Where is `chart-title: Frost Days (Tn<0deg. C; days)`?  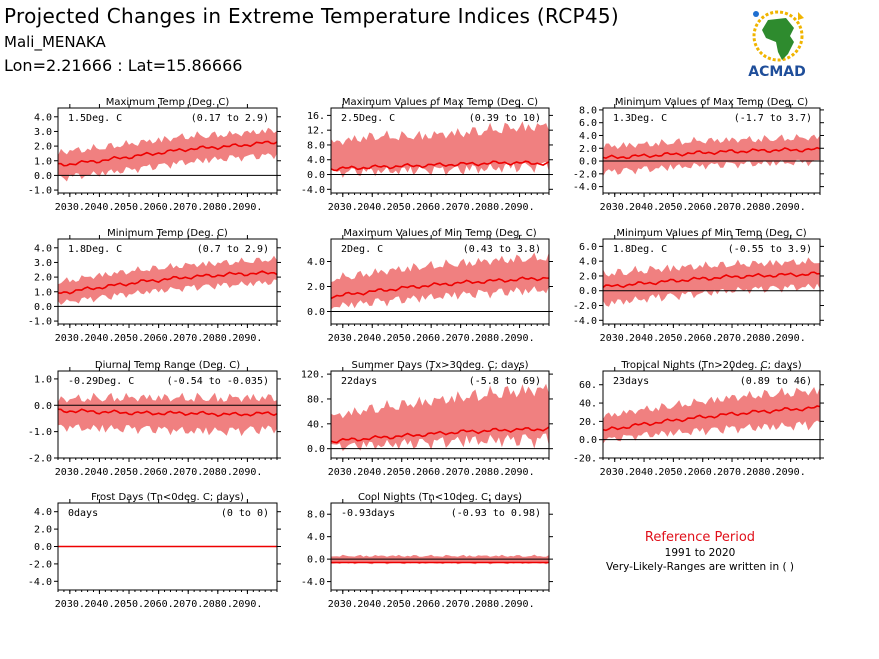 chart-title: Frost Days (Tn<0deg. C; days) is located at coordinates (167, 497).